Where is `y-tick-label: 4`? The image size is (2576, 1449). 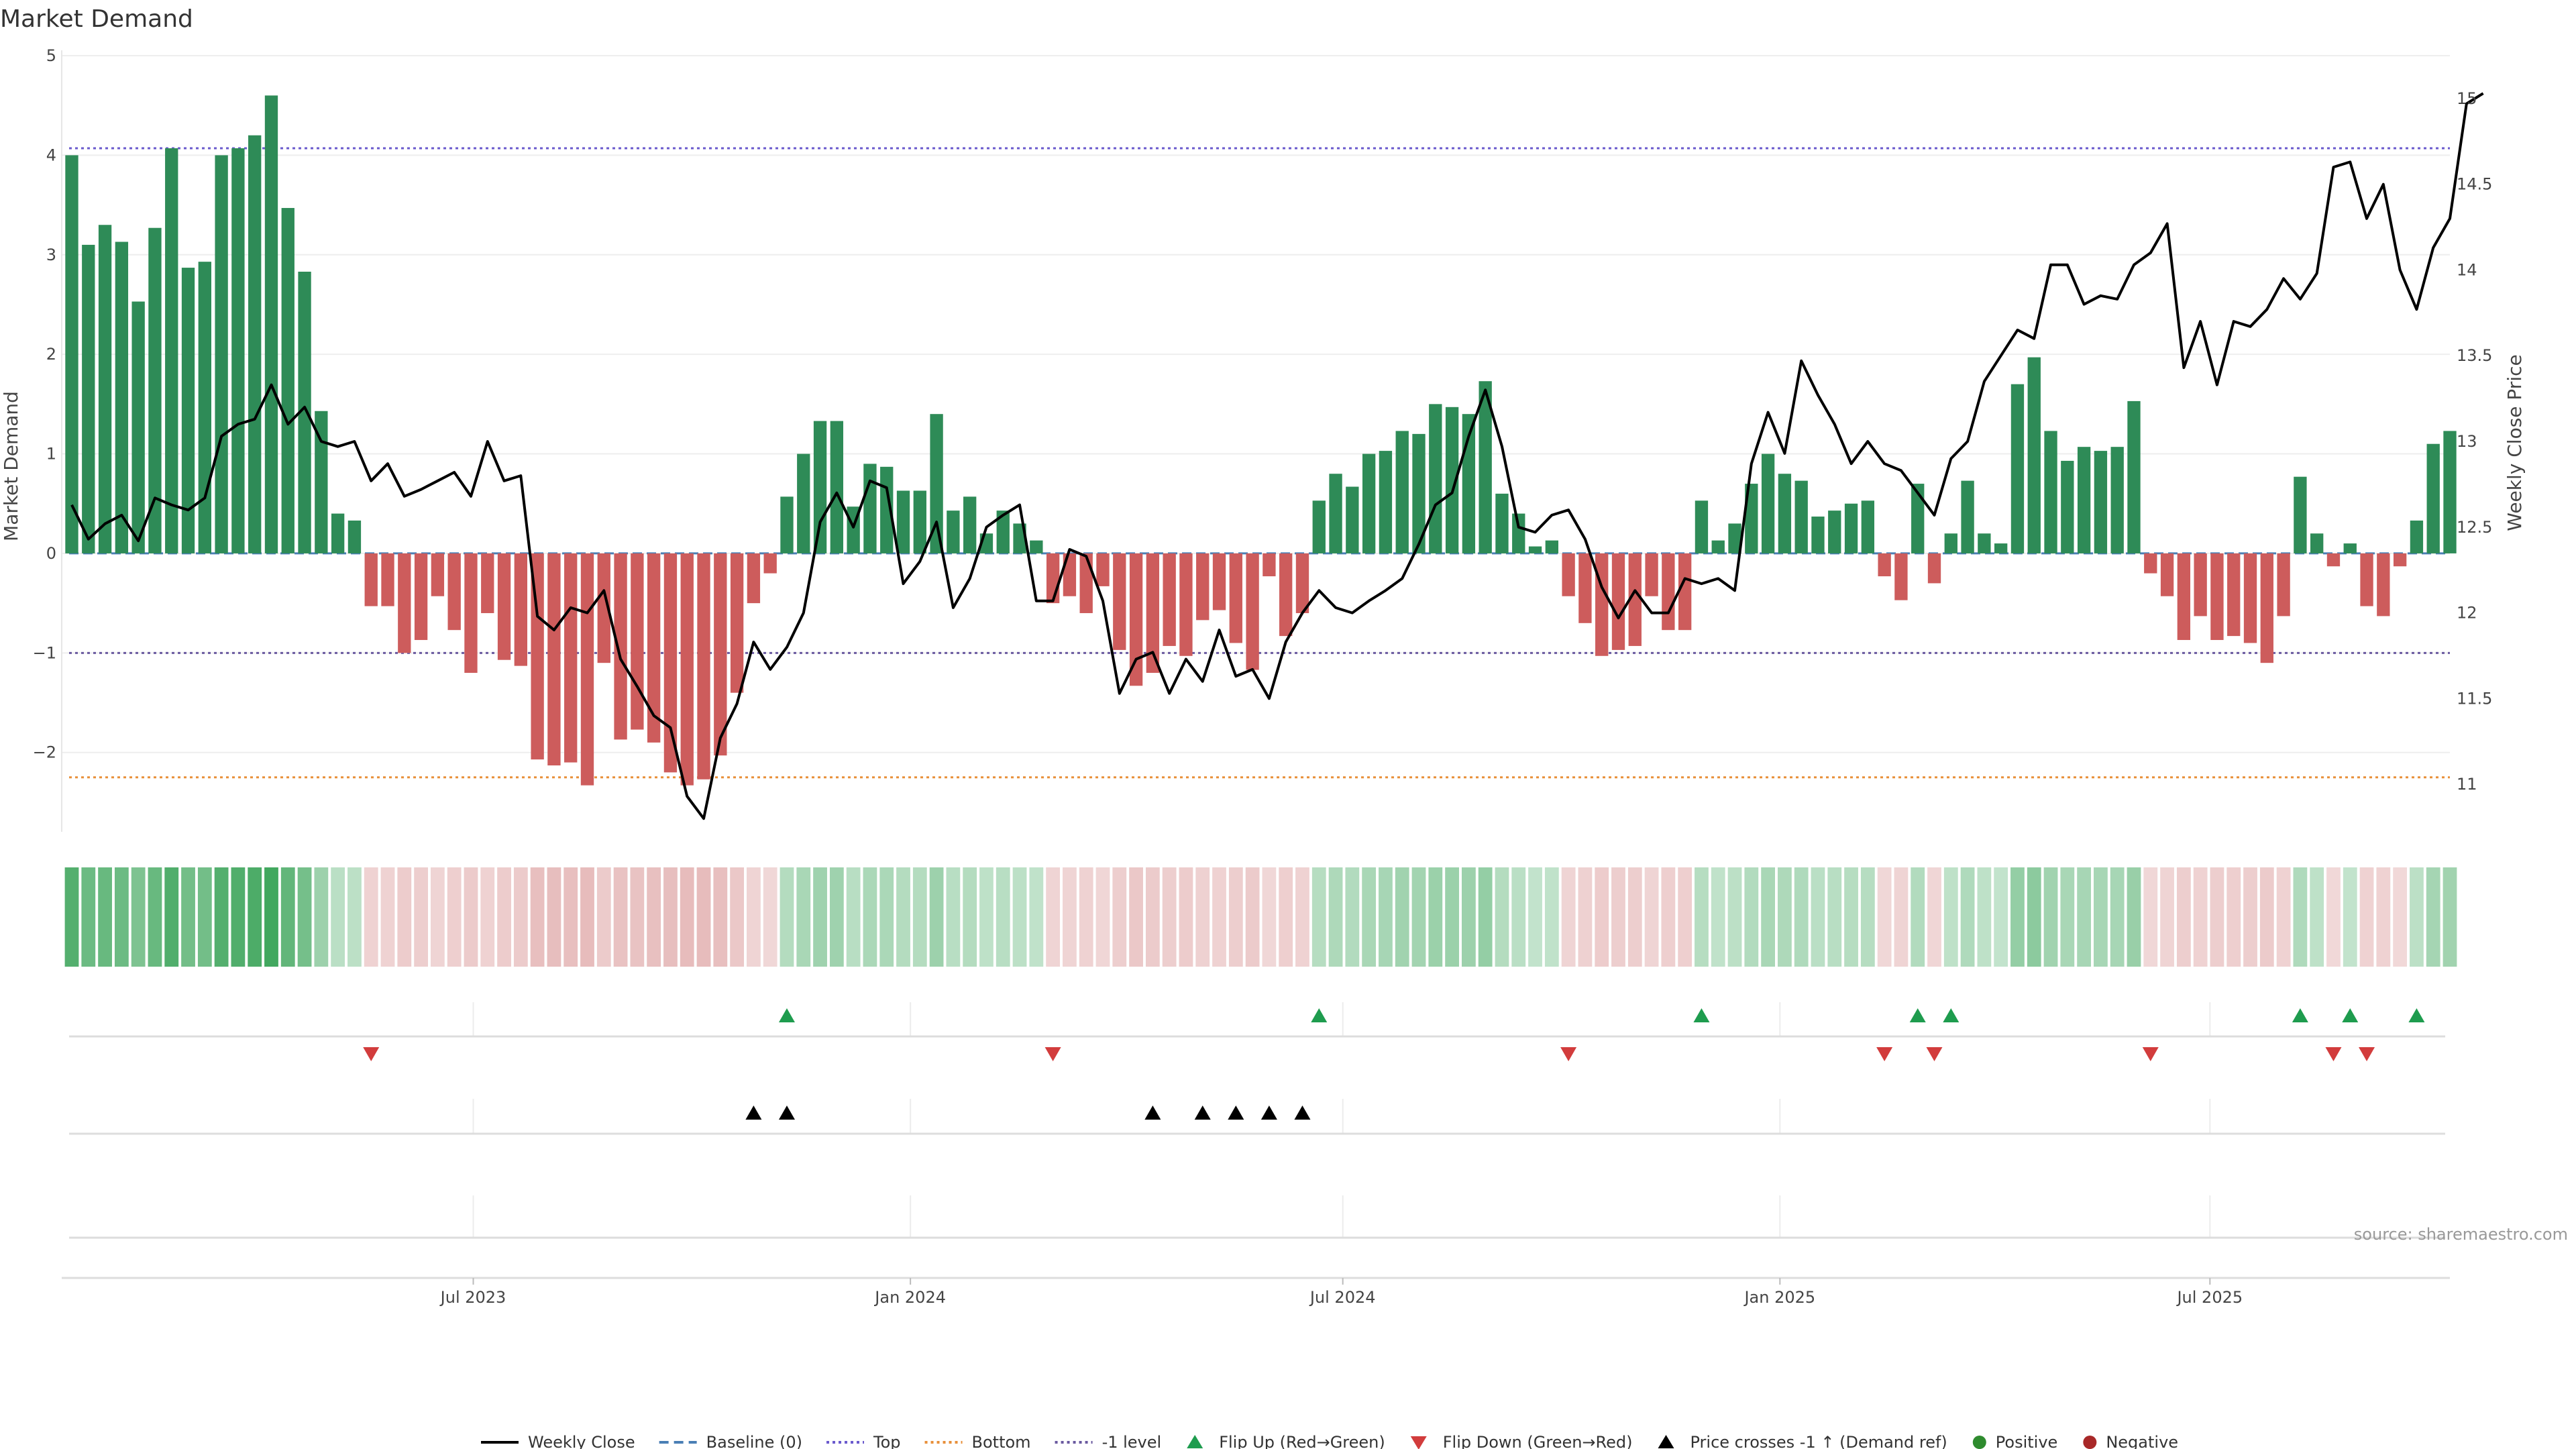
y-tick-label: 4 is located at coordinates (51, 155).